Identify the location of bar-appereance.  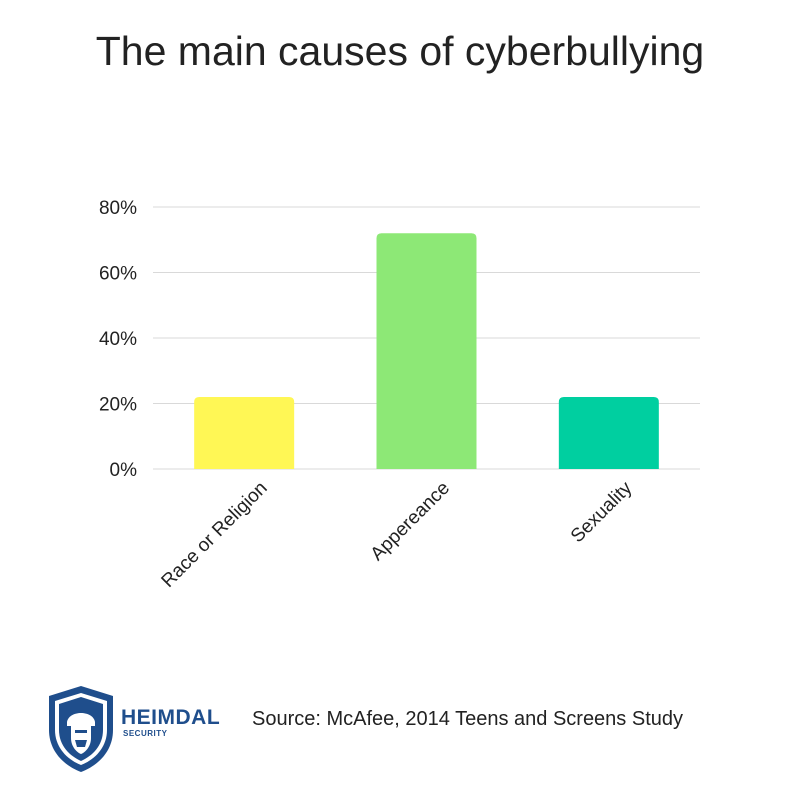
(426, 351).